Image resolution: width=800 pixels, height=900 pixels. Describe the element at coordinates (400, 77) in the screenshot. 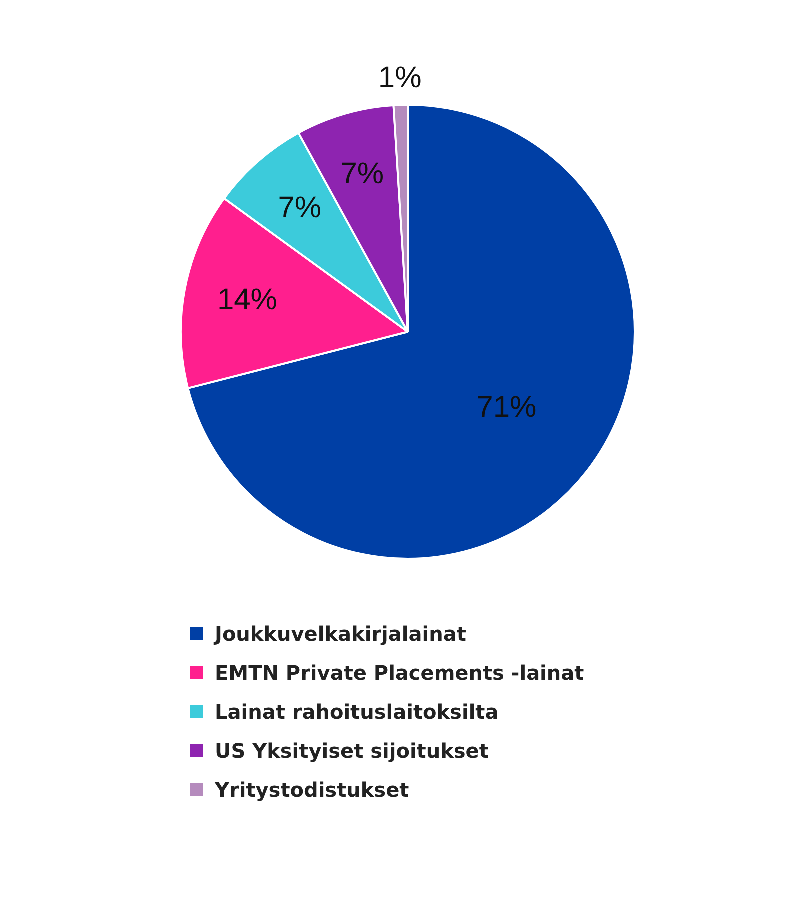

I see `data-label: 1%` at that location.